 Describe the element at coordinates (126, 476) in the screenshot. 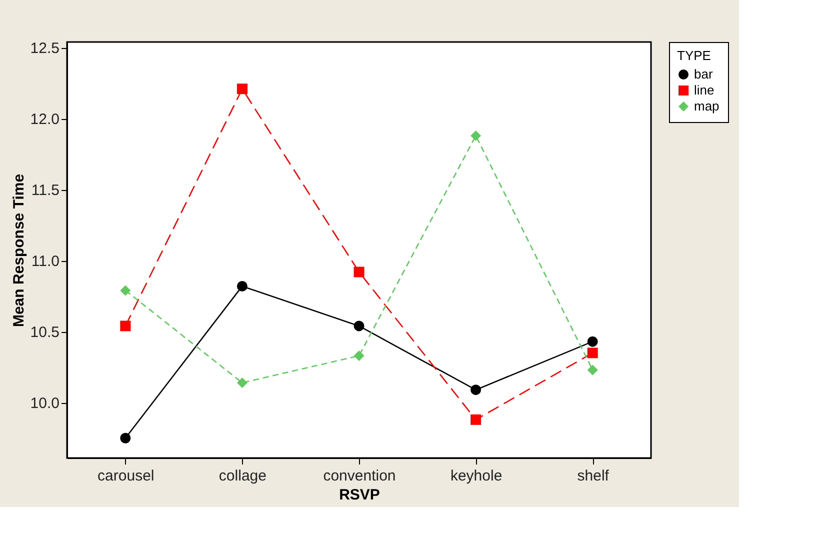

I see `x-tick-label: carousel` at that location.